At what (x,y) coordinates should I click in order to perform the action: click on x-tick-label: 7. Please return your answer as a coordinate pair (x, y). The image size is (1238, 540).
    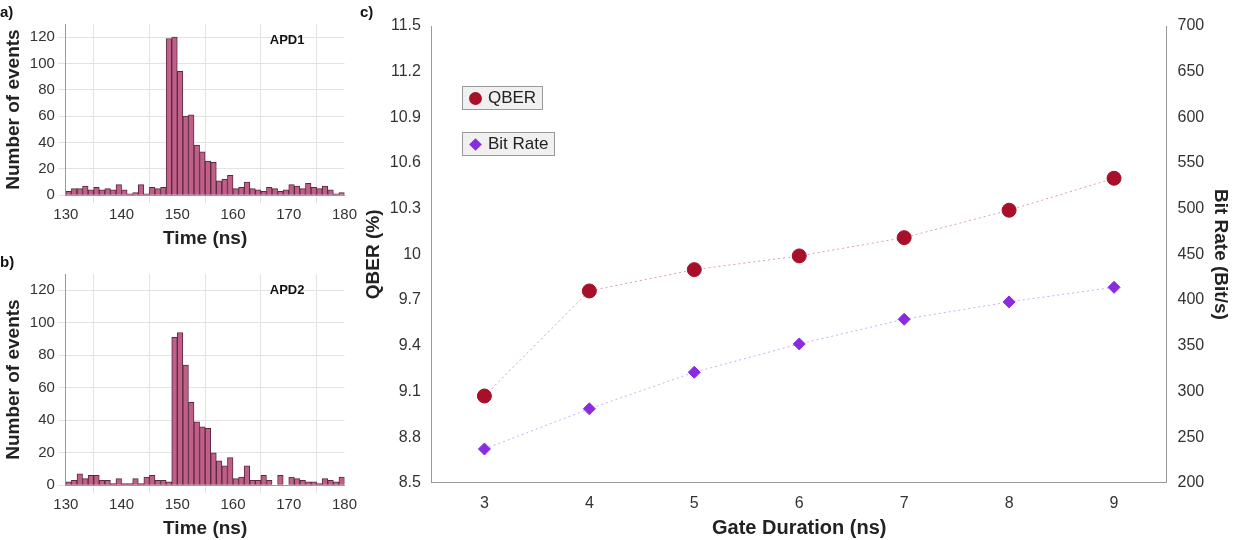
    Looking at the image, I should click on (904, 502).